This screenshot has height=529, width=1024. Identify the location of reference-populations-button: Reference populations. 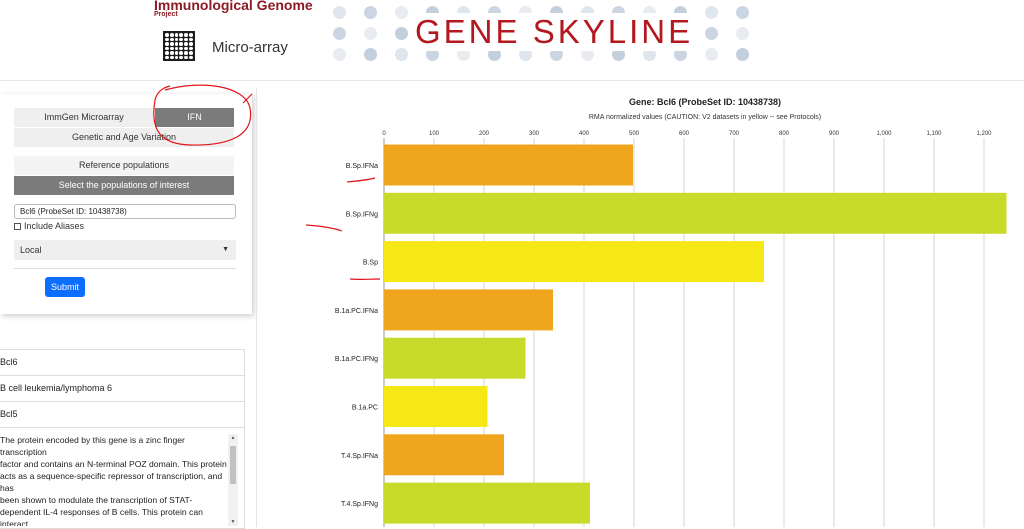
(124, 165).